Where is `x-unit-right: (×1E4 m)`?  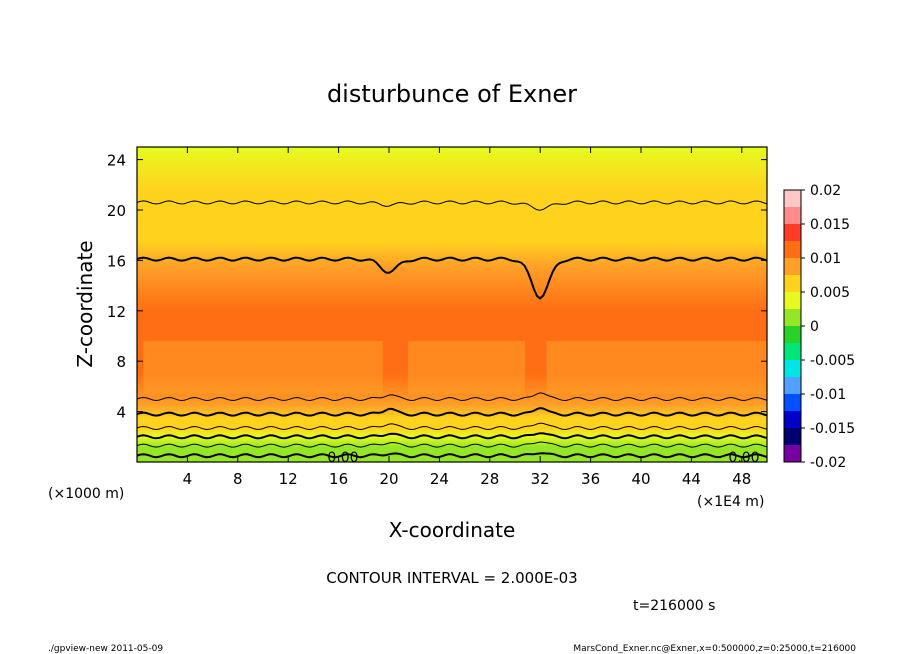 x-unit-right: (×1E4 m) is located at coordinates (730, 502).